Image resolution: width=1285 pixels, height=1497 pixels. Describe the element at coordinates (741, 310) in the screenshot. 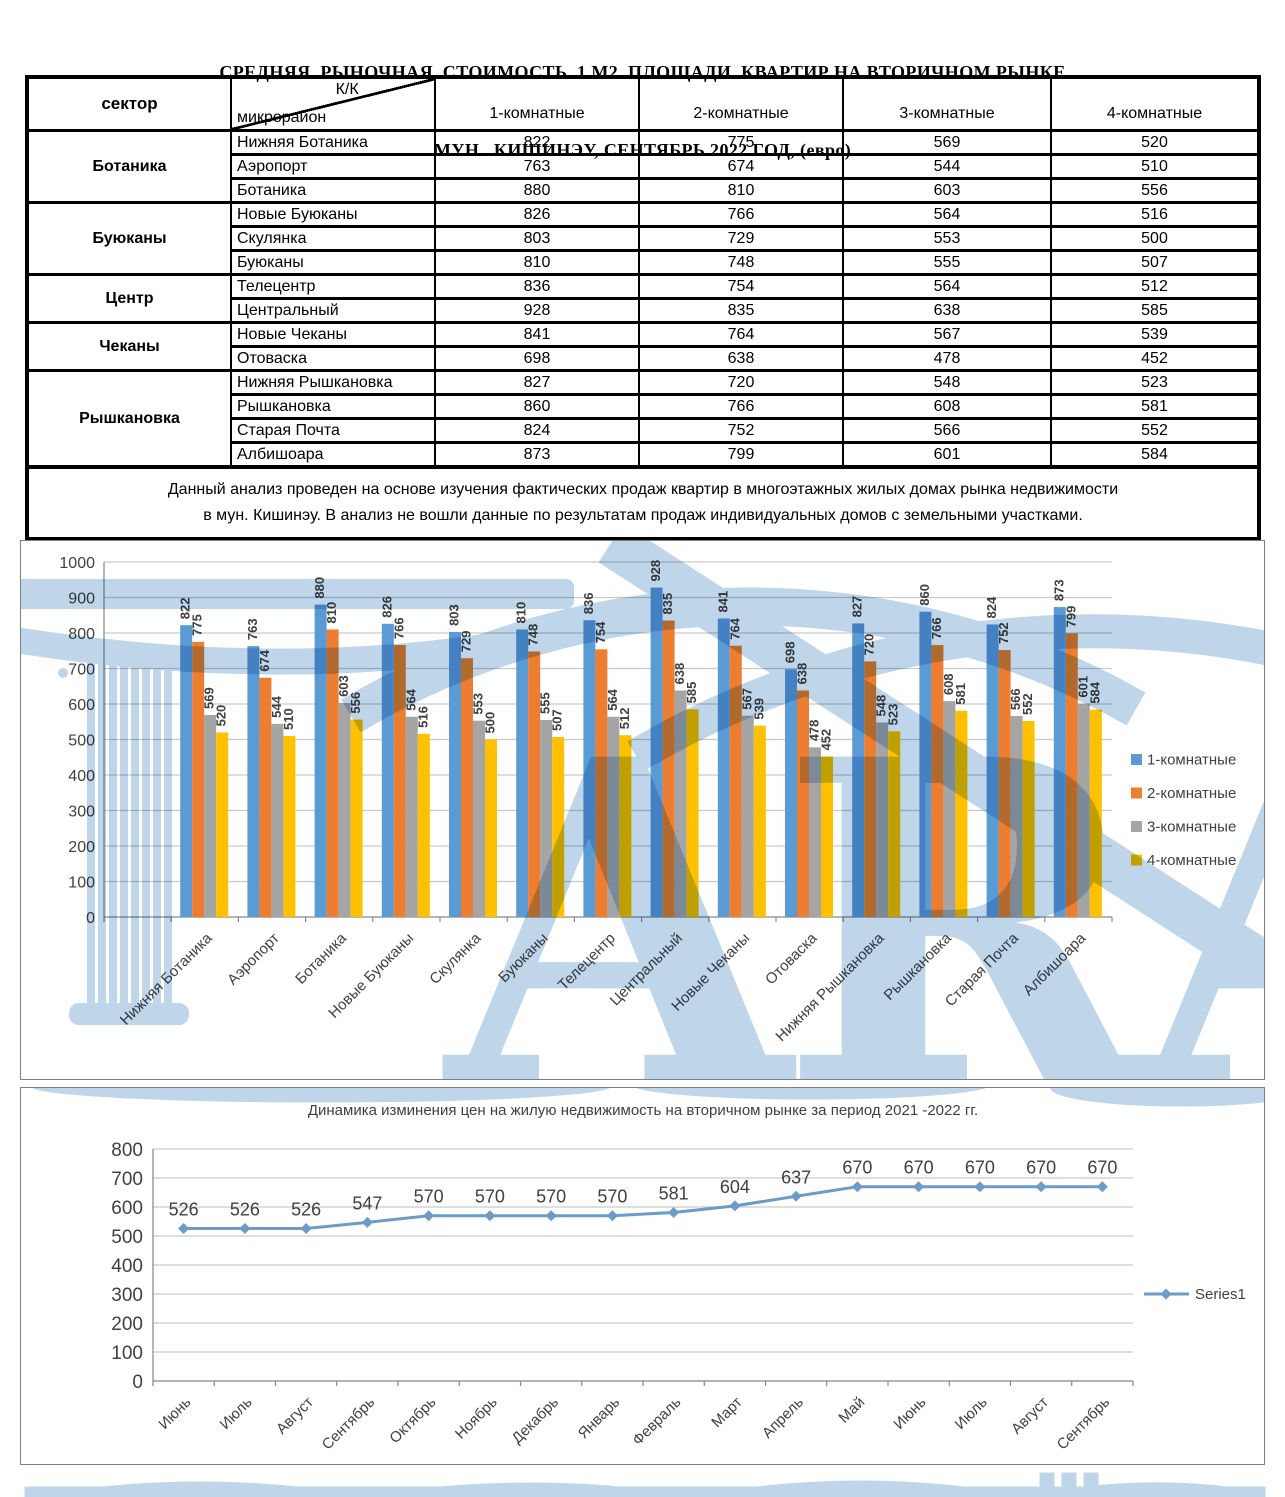

I see `price-cell: 835` at that location.